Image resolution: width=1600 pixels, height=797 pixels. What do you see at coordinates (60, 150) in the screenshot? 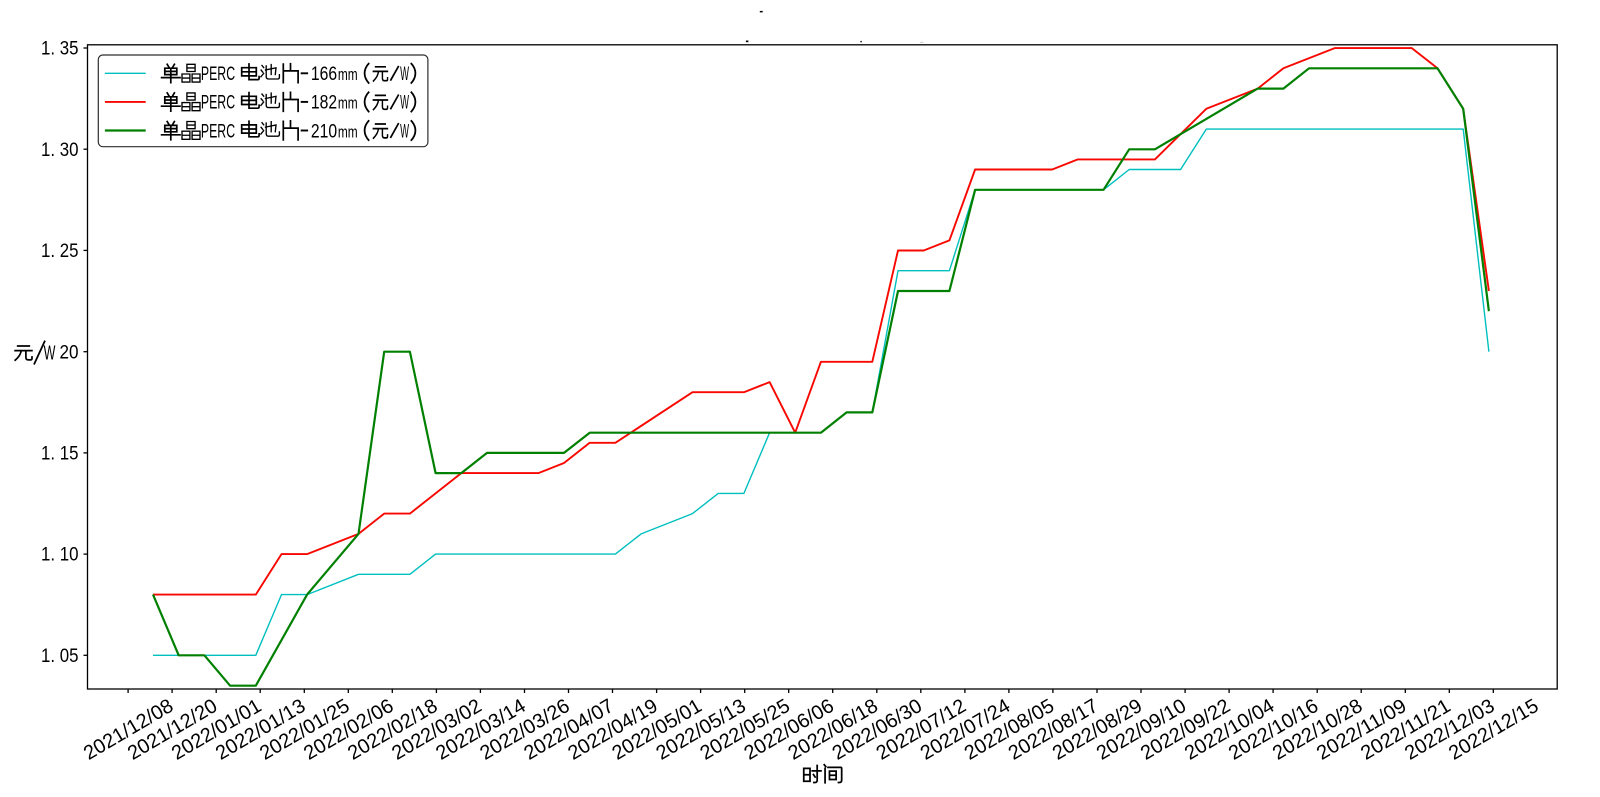
I see `svg-text: 1. 30` at bounding box center [60, 150].